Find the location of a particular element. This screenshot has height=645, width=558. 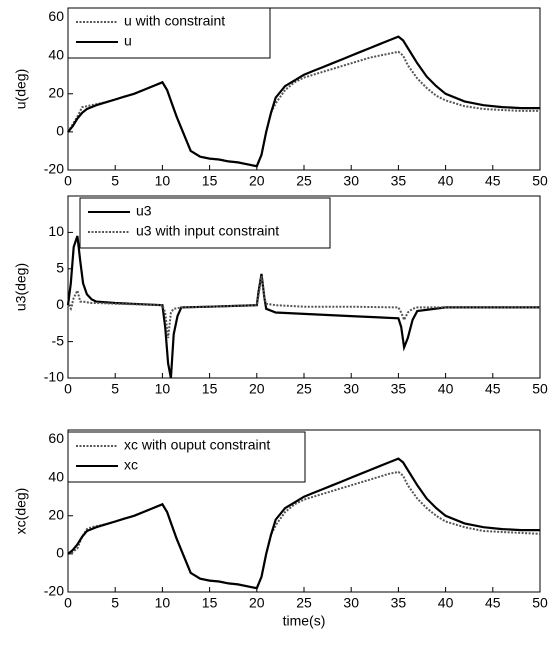

legend-label: u3 is located at coordinates (144, 211).